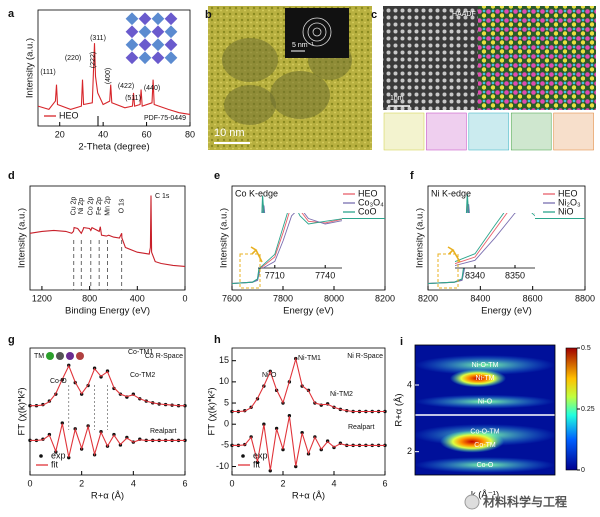 The height and width of the screenshot is (517, 600). What do you see at coordinates (224, 360) in the screenshot?
I see `y-tick-label: 15` at bounding box center [224, 360].